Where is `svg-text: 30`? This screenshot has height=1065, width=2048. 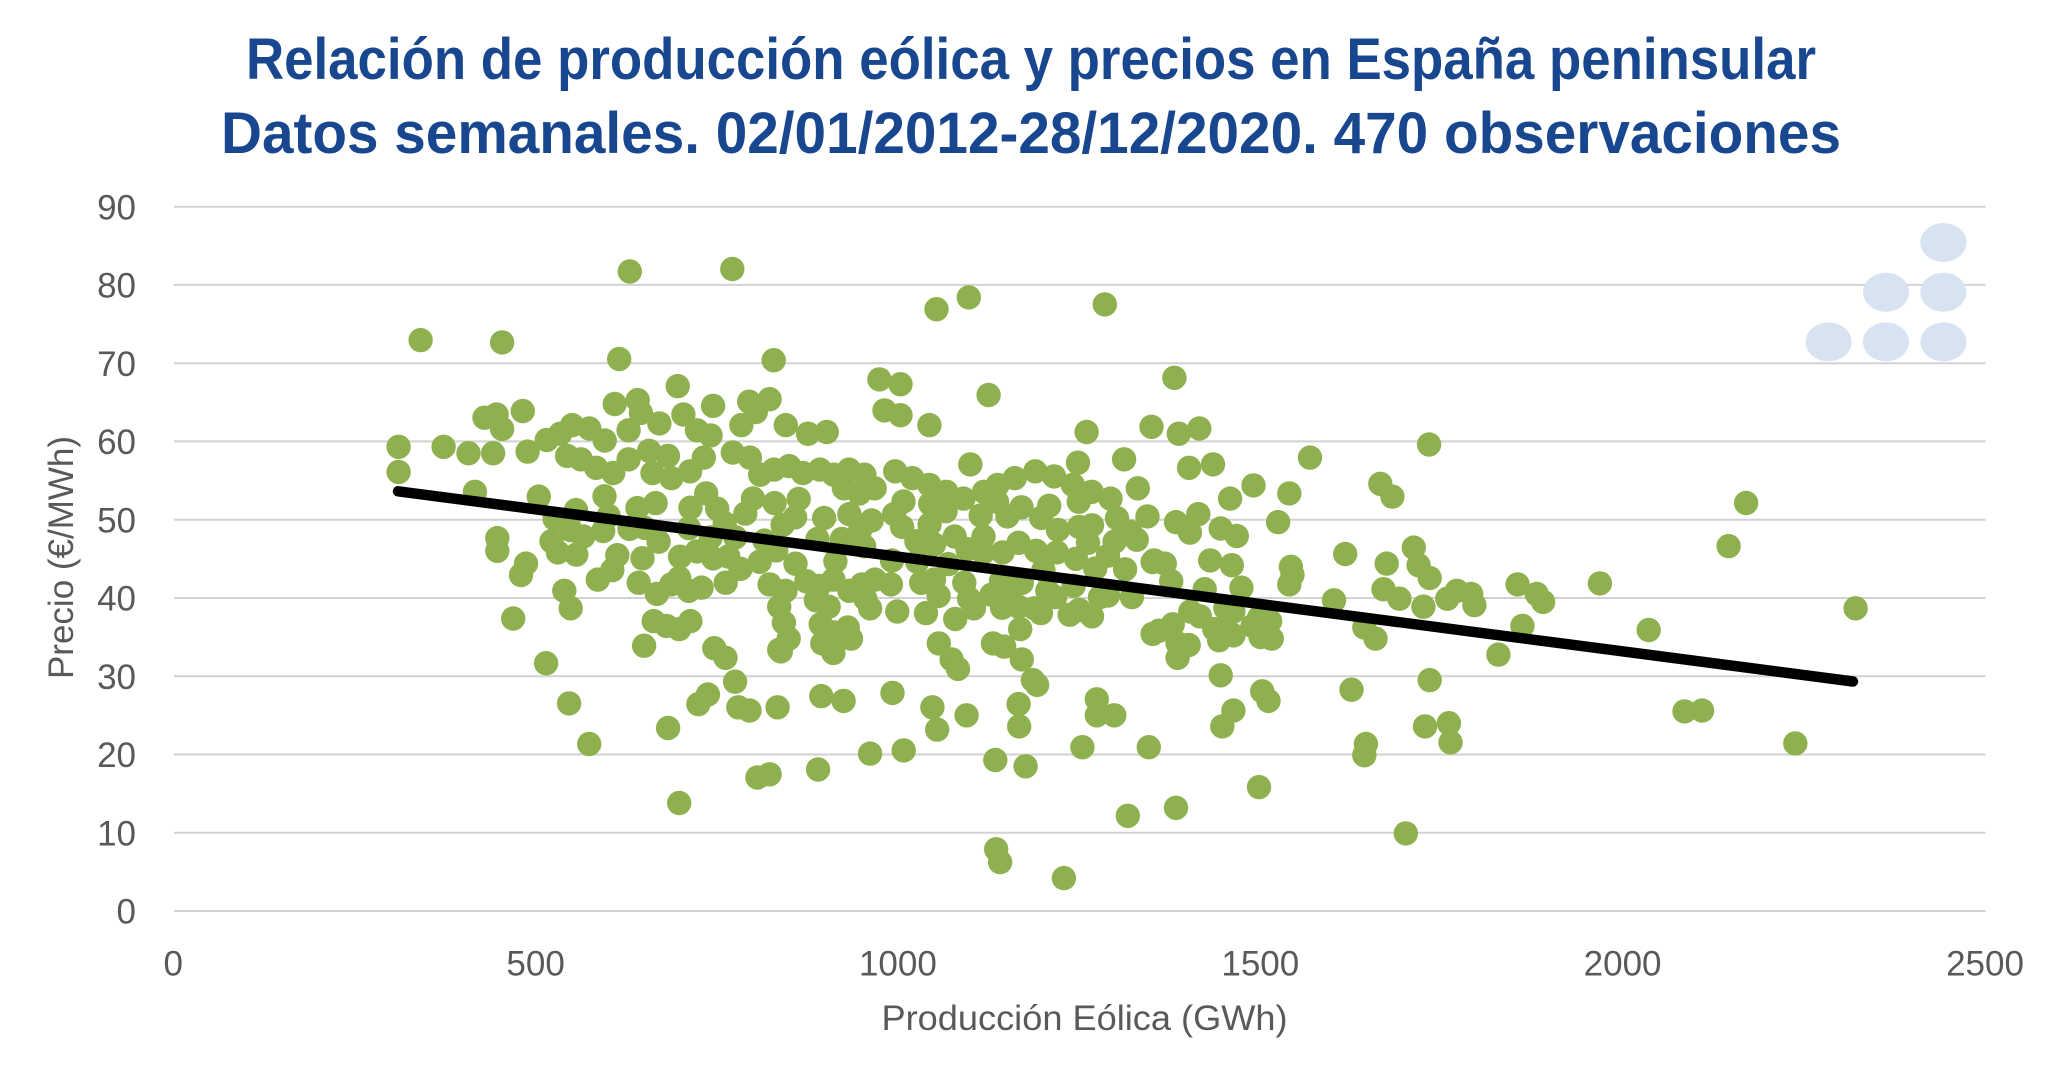 svg-text: 30 is located at coordinates (116, 677).